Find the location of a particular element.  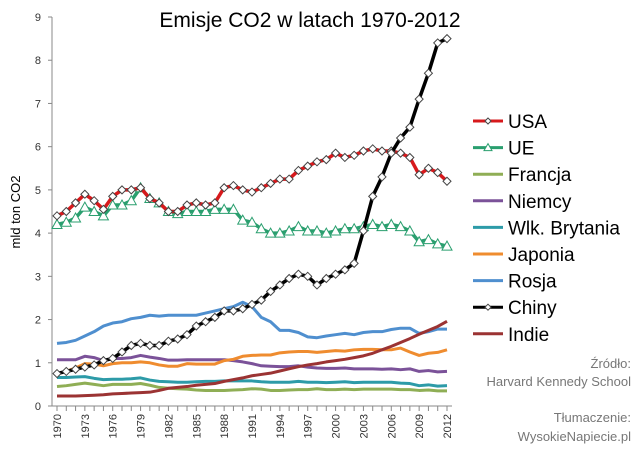

x-tick-label: 2009 is located at coordinates (420, 426).